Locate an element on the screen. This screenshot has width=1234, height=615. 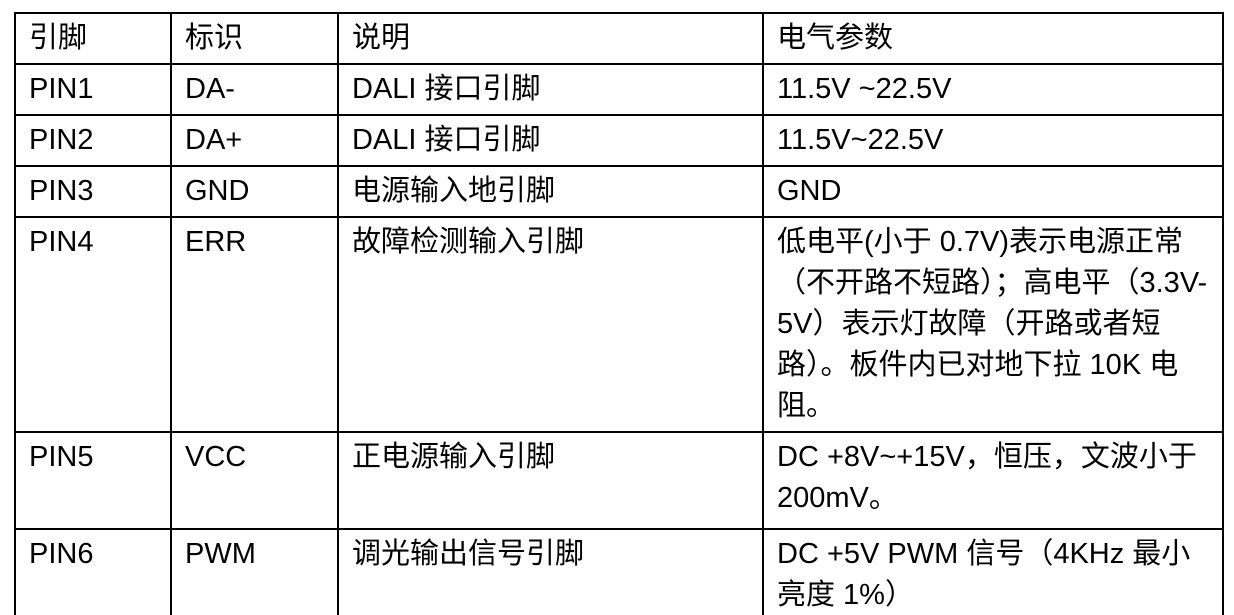
cell-label: PWM is located at coordinates (254, 571).